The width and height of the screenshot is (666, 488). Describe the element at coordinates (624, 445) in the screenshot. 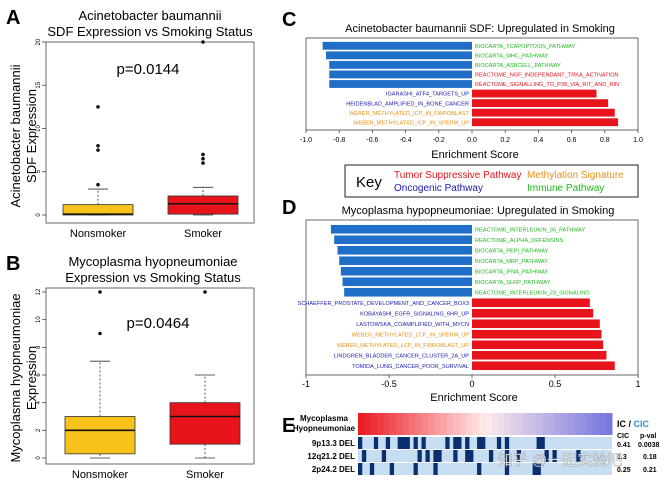

I see `panel-e-stat-cic-1: 0.41` at that location.